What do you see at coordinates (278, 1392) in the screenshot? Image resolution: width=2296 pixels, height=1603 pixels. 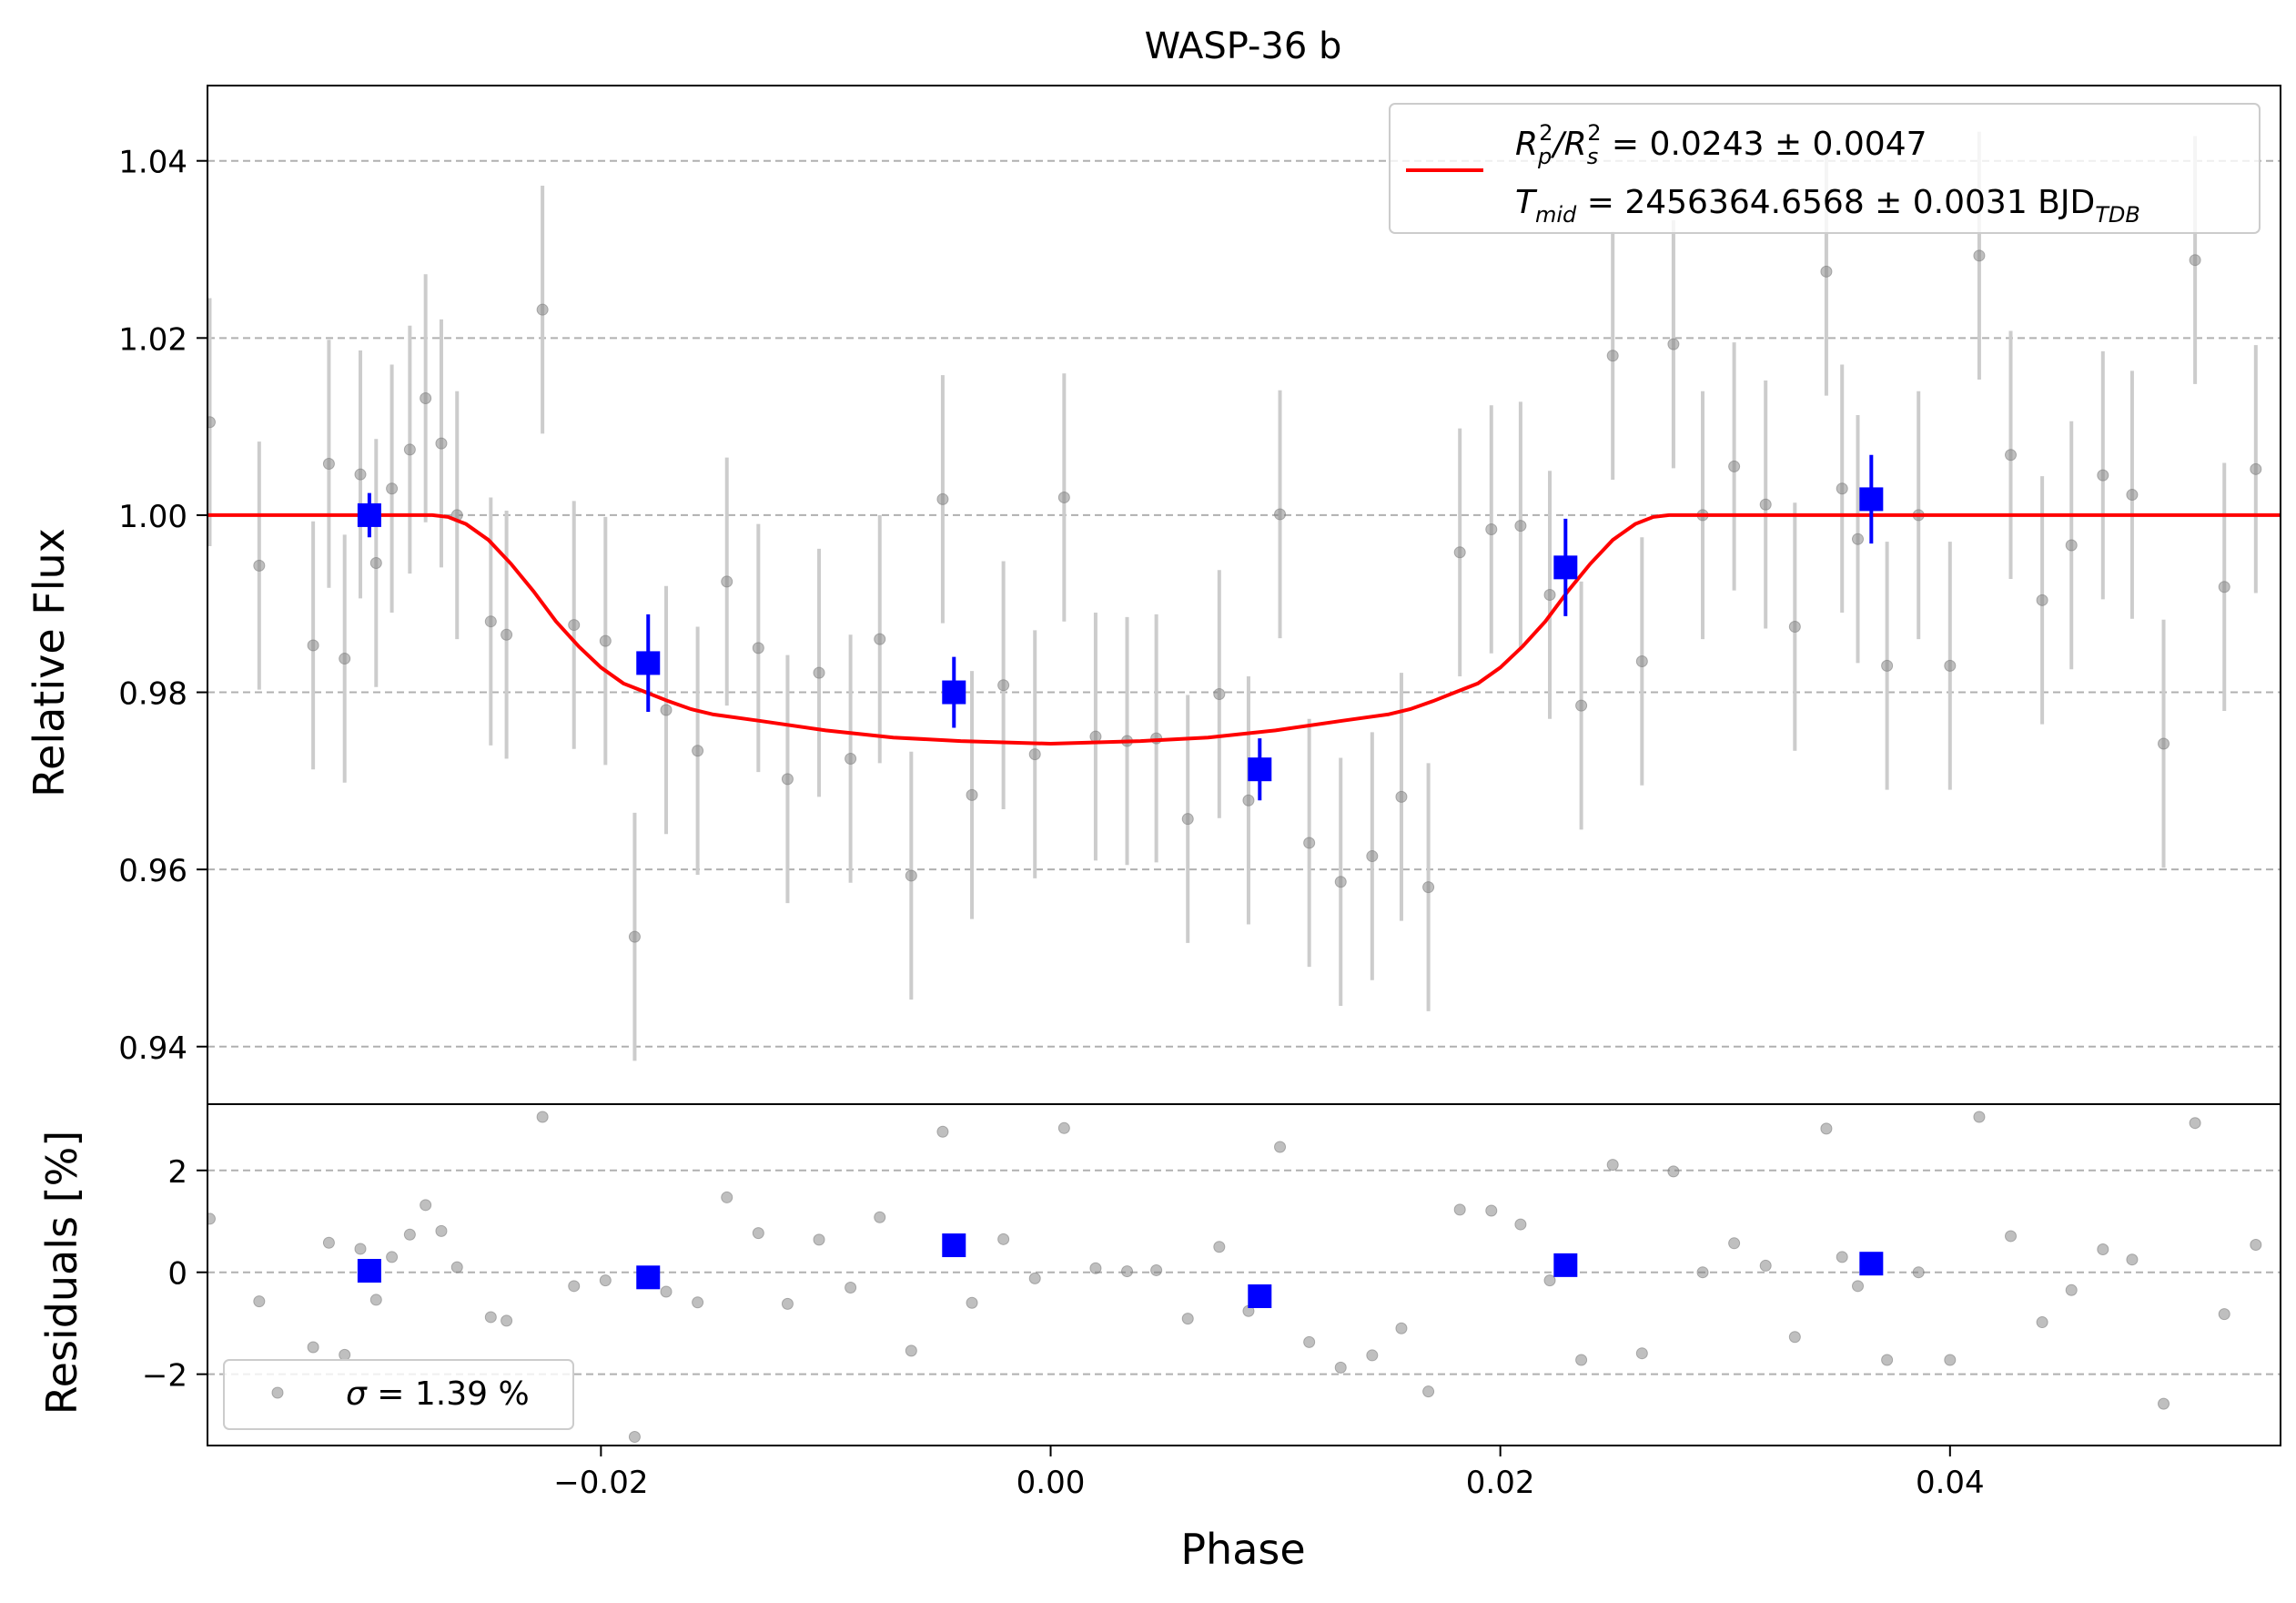 I see `legend-residual-marker` at bounding box center [278, 1392].